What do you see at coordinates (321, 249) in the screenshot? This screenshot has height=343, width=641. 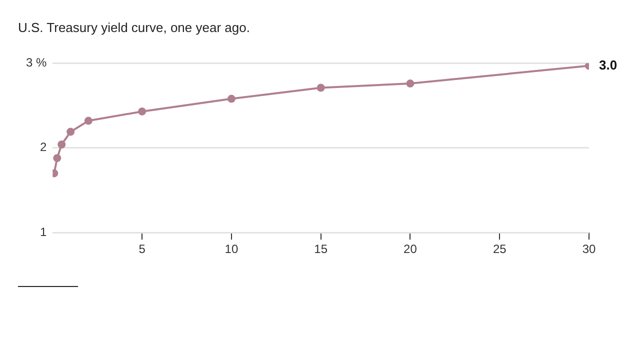 I see `x-tick-label: 15` at bounding box center [321, 249].